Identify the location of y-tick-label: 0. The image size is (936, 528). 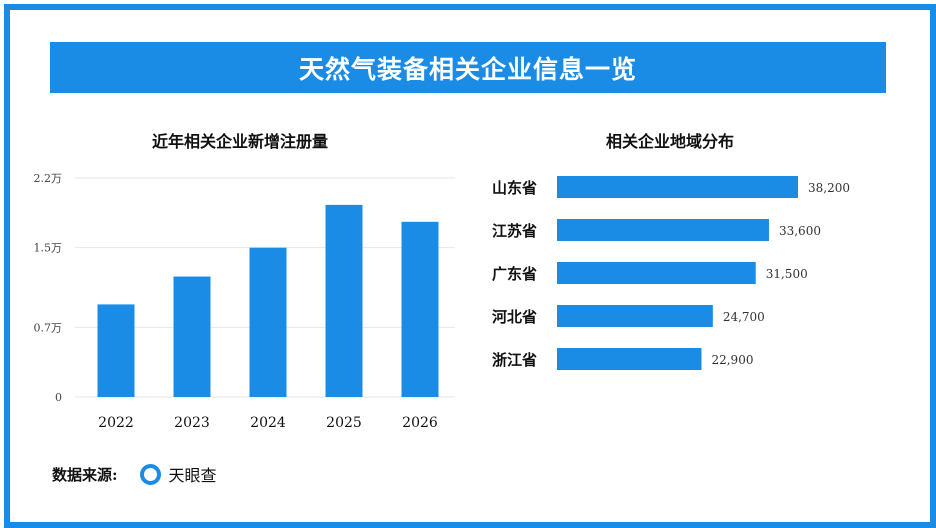
(58, 397).